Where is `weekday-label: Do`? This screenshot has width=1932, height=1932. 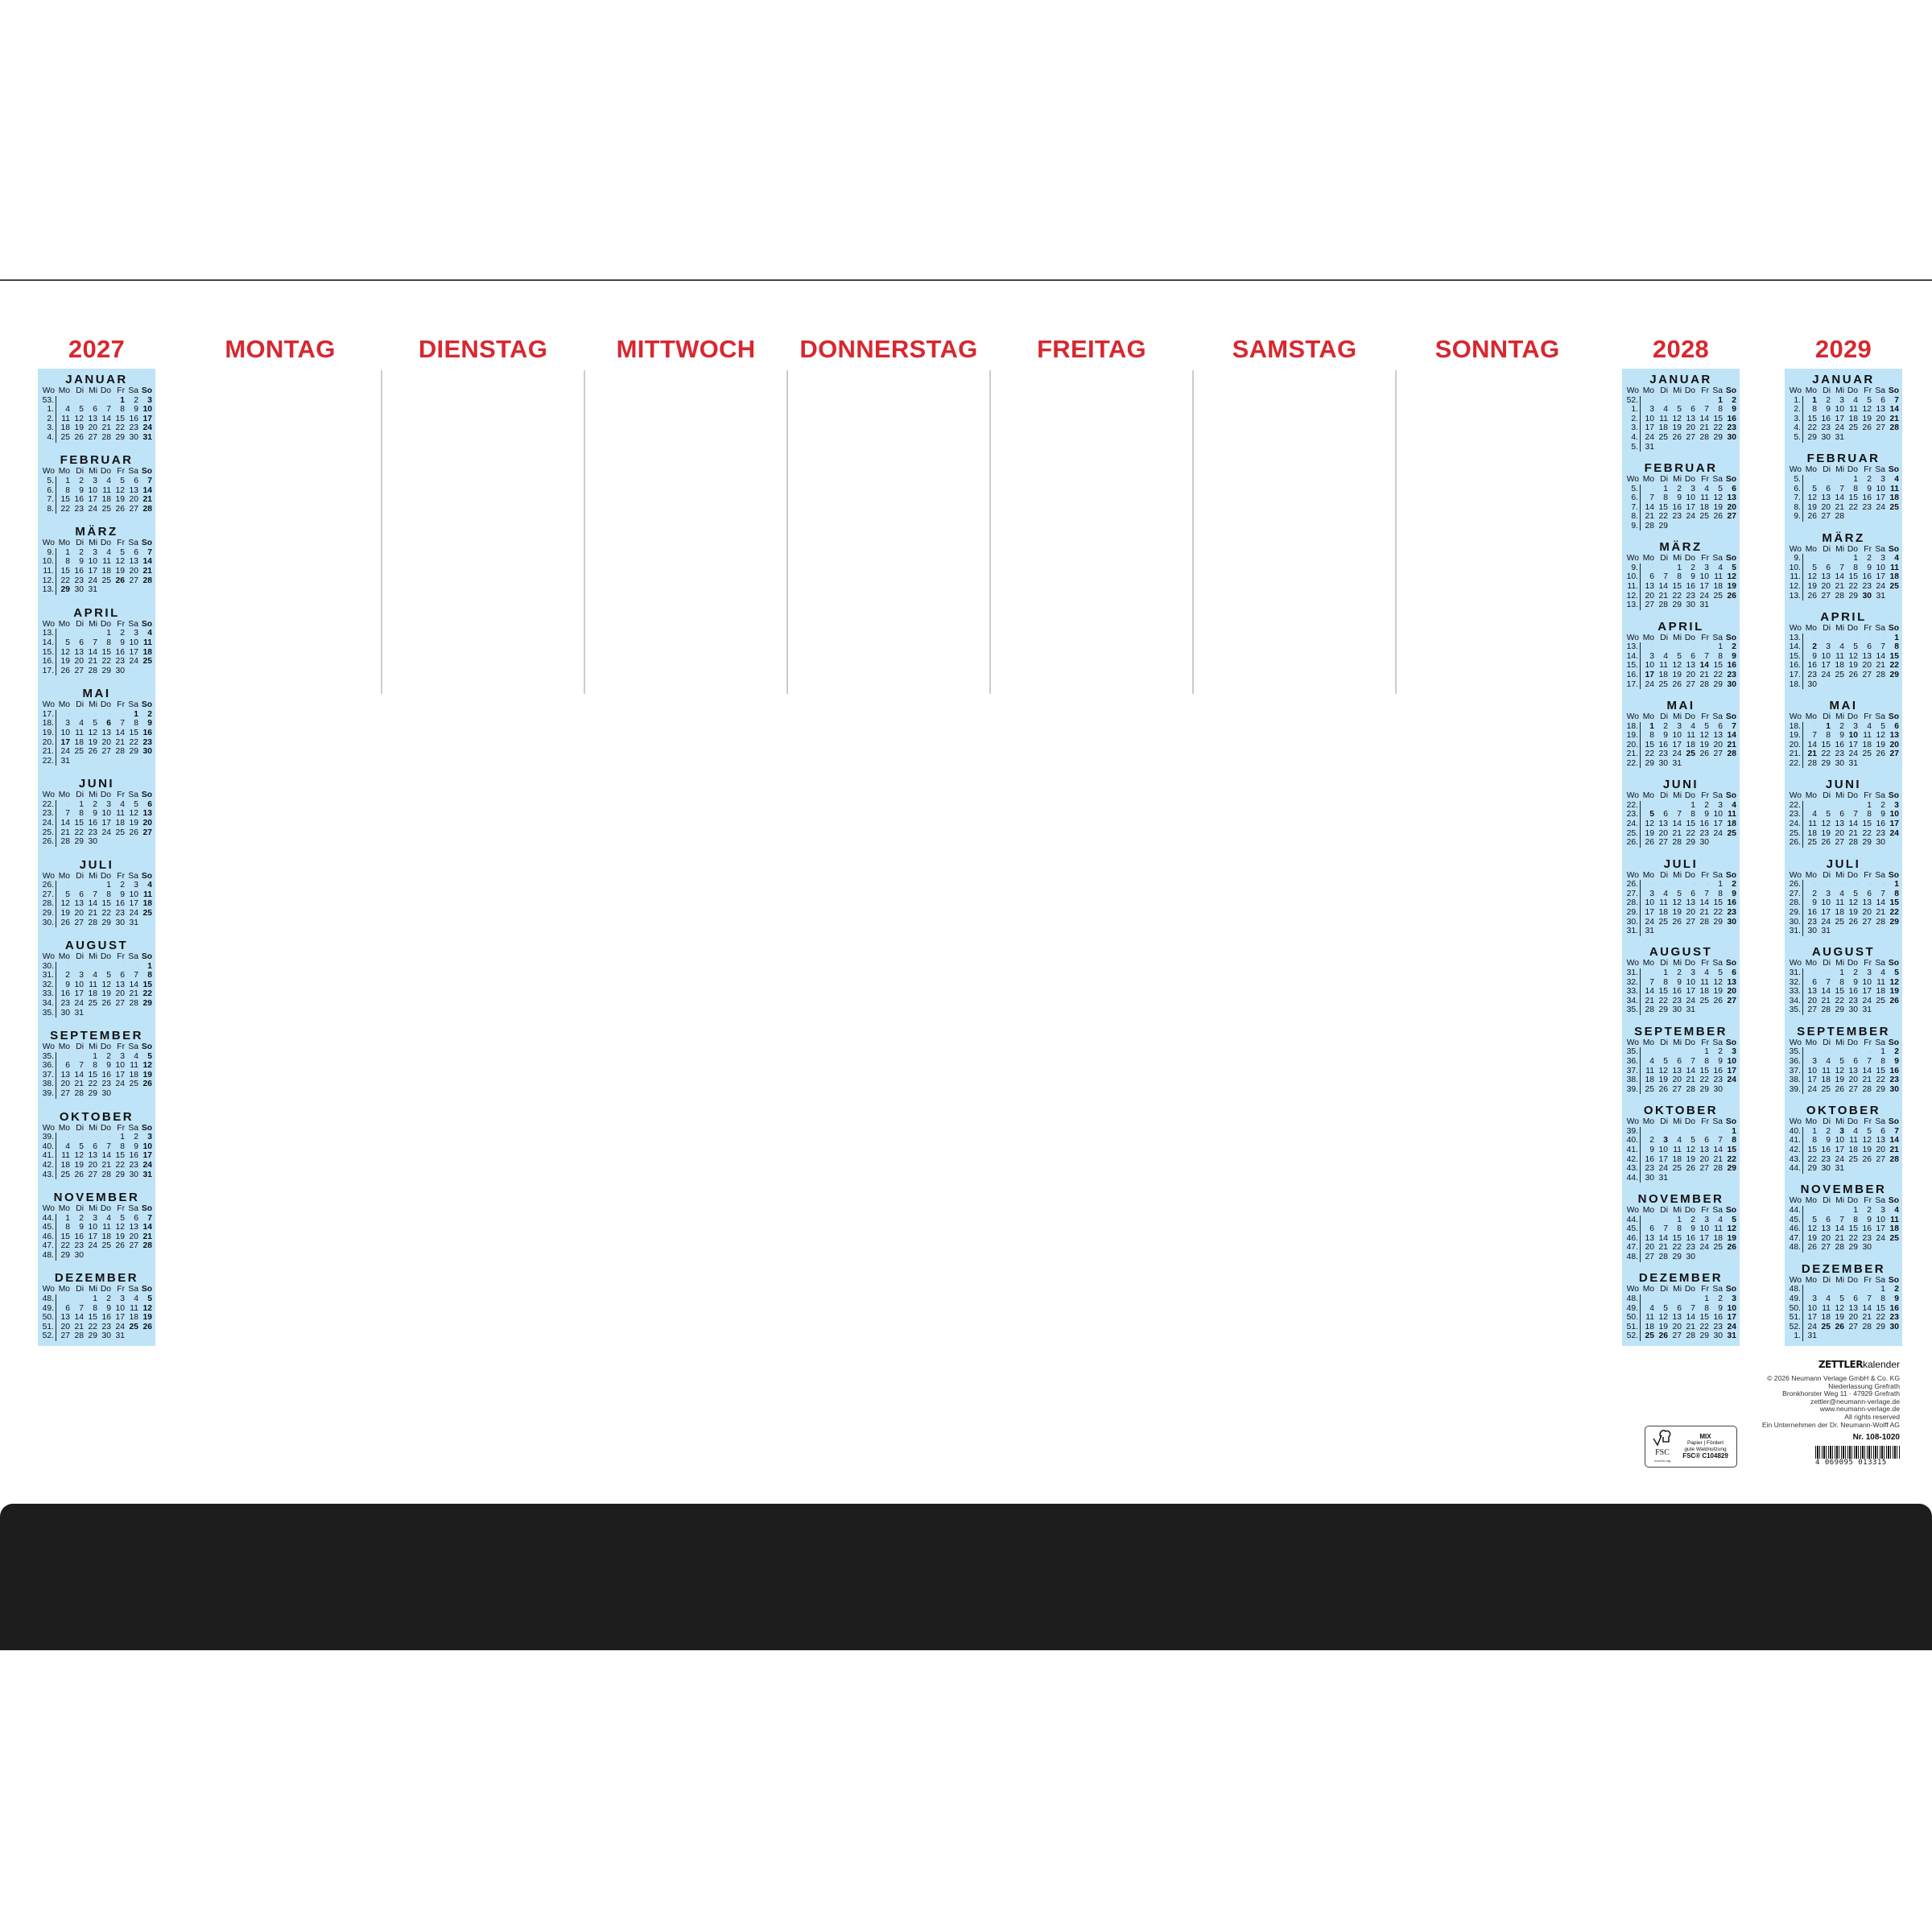
weekday-label: Do is located at coordinates (1689, 559).